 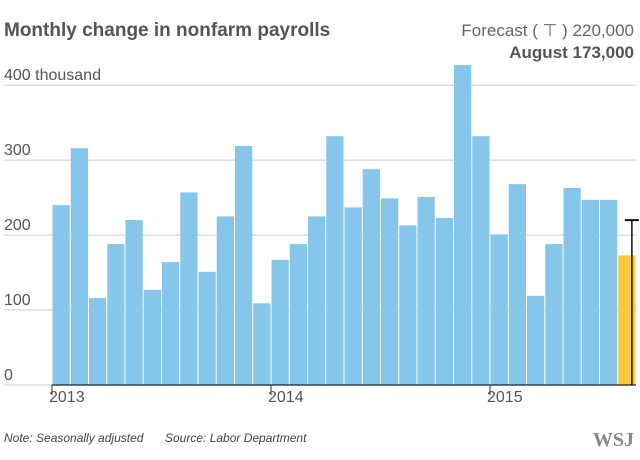 I want to click on x-tick-label: 2014, so click(x=286, y=397).